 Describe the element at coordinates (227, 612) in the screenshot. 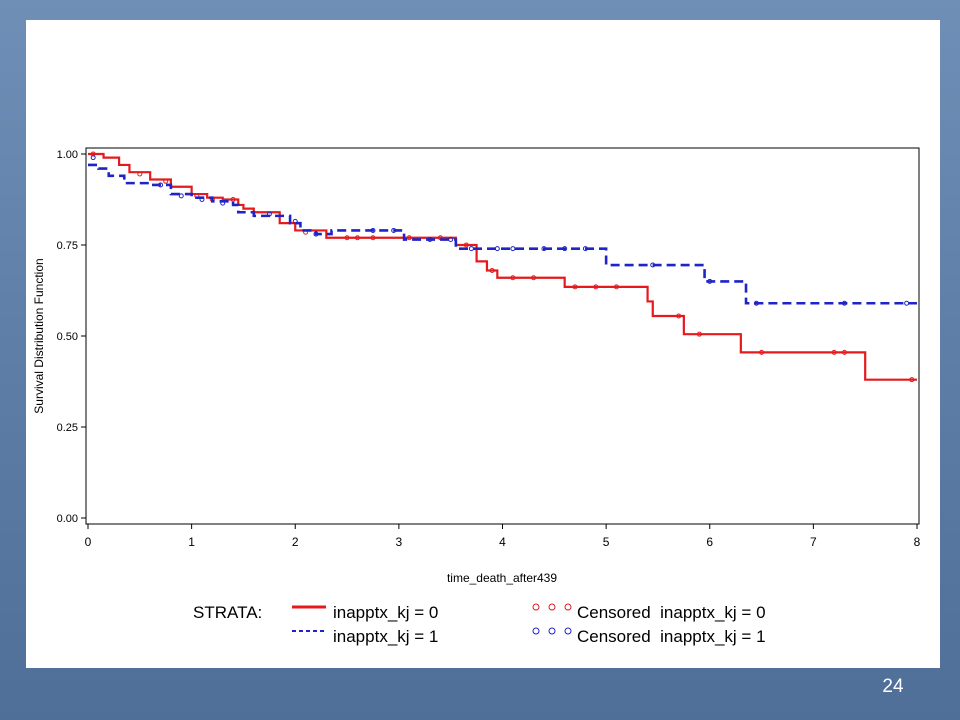

I see `legend-title: STRATA:` at that location.